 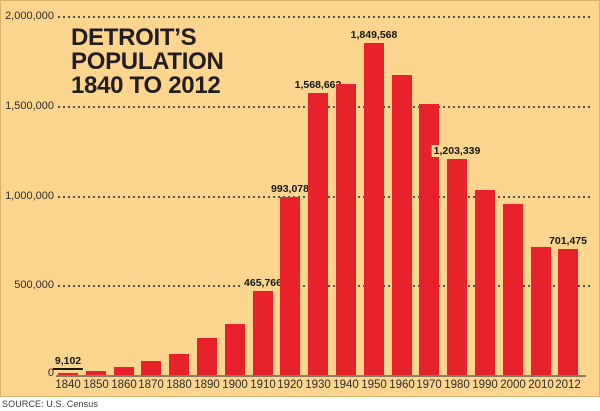 I want to click on x-tick-label-1850: 1850, so click(x=96, y=385).